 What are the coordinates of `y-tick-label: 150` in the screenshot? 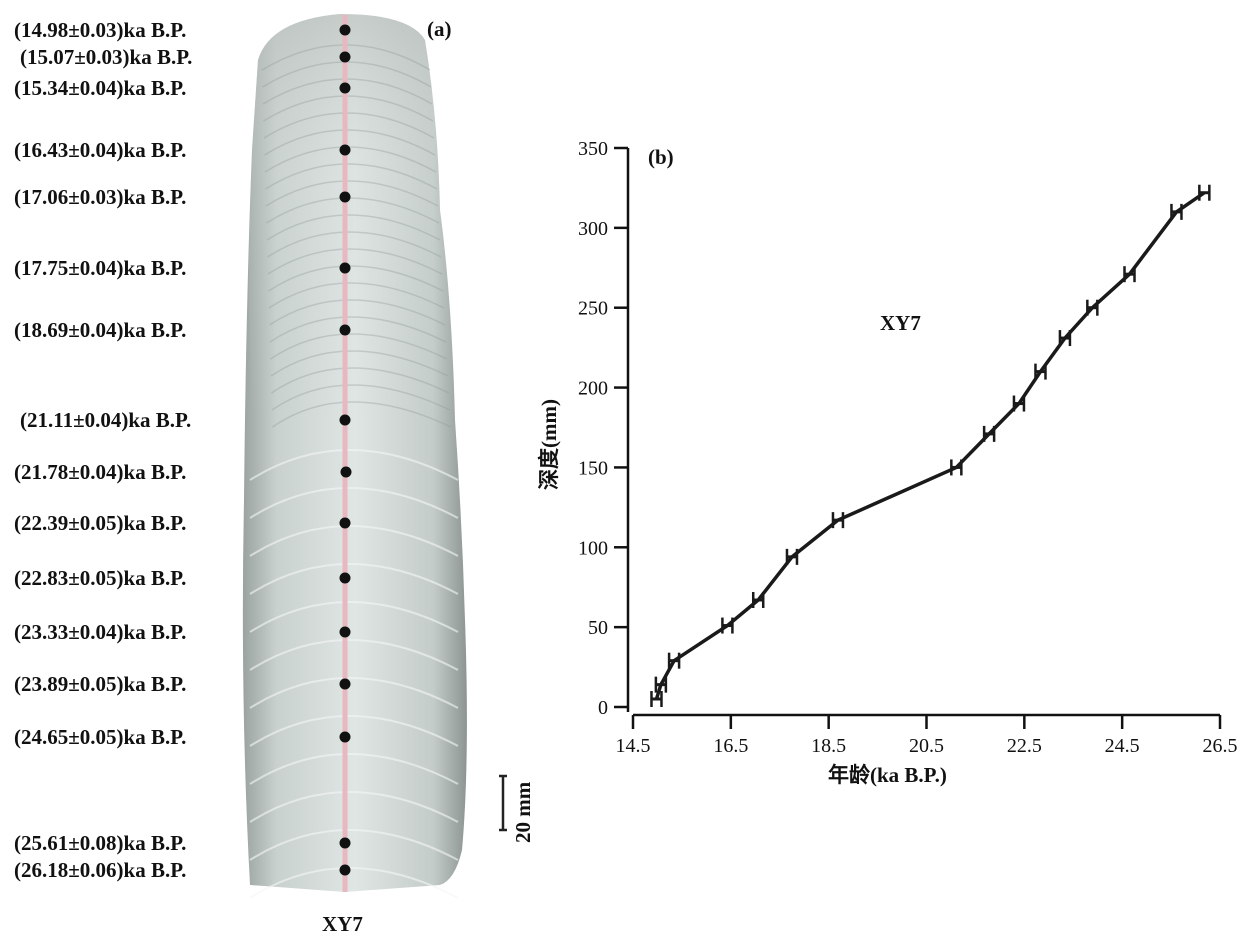 It's located at (593, 468).